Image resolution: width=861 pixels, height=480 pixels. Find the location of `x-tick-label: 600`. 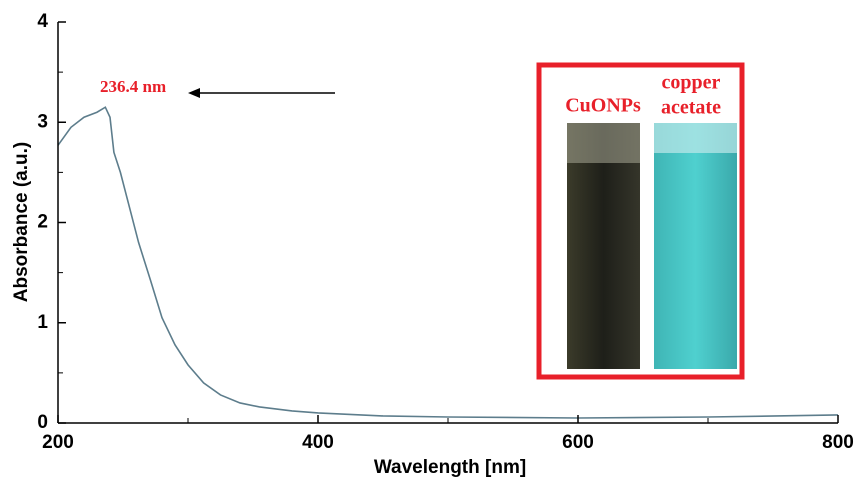

x-tick-label: 600 is located at coordinates (578, 442).